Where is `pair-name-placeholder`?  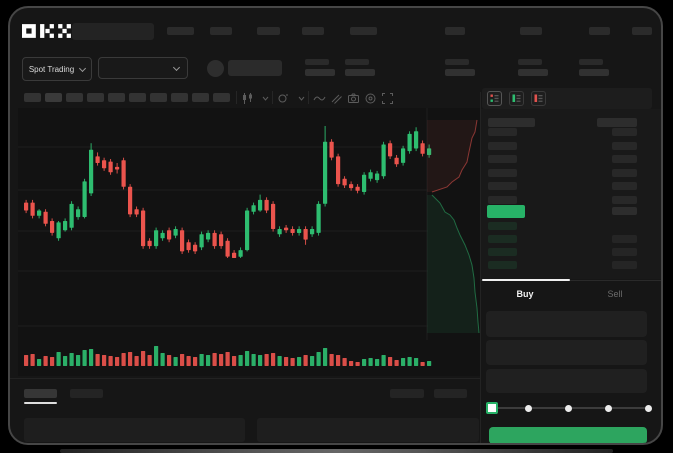
pair-name-placeholder is located at coordinates (255, 68).